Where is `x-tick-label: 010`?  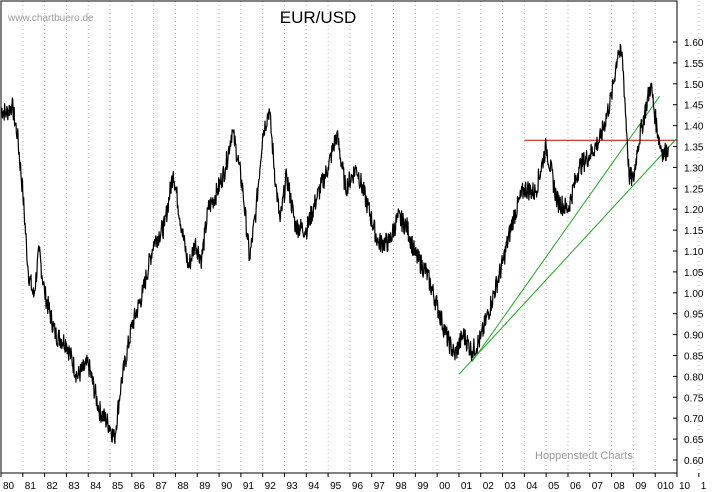 x-tick-label: 010 is located at coordinates (665, 486).